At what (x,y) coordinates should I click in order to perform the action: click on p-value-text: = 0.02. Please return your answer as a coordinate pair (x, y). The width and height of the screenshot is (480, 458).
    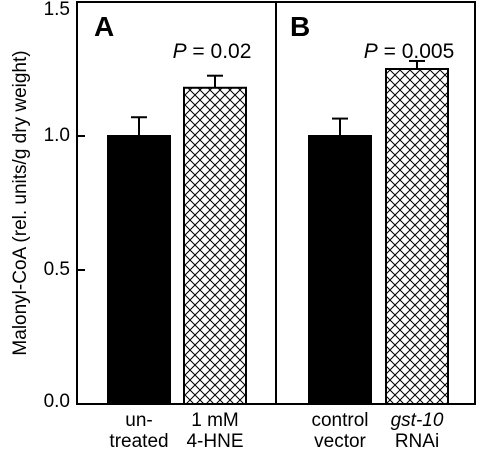
    Looking at the image, I should click on (219, 51).